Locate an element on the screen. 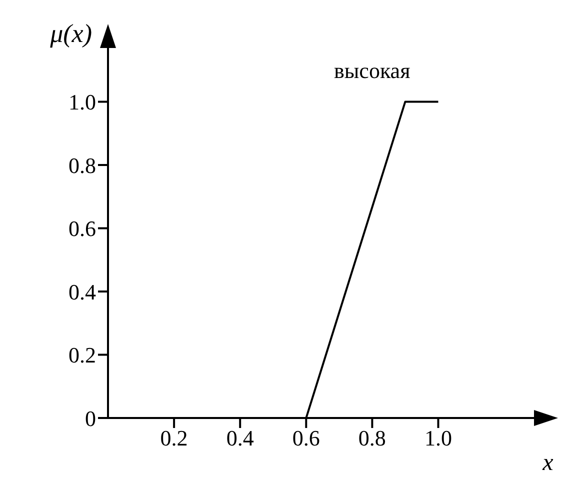 This screenshot has height=488, width=572. y-tick-label: 1.0 is located at coordinates (82, 102).